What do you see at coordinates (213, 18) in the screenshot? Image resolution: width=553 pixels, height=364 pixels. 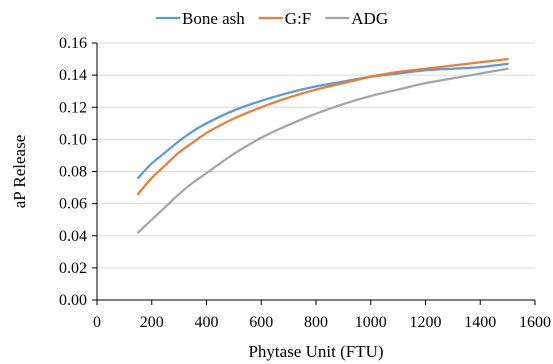 I see `legend-label-bone-ash: Bone ash` at bounding box center [213, 18].